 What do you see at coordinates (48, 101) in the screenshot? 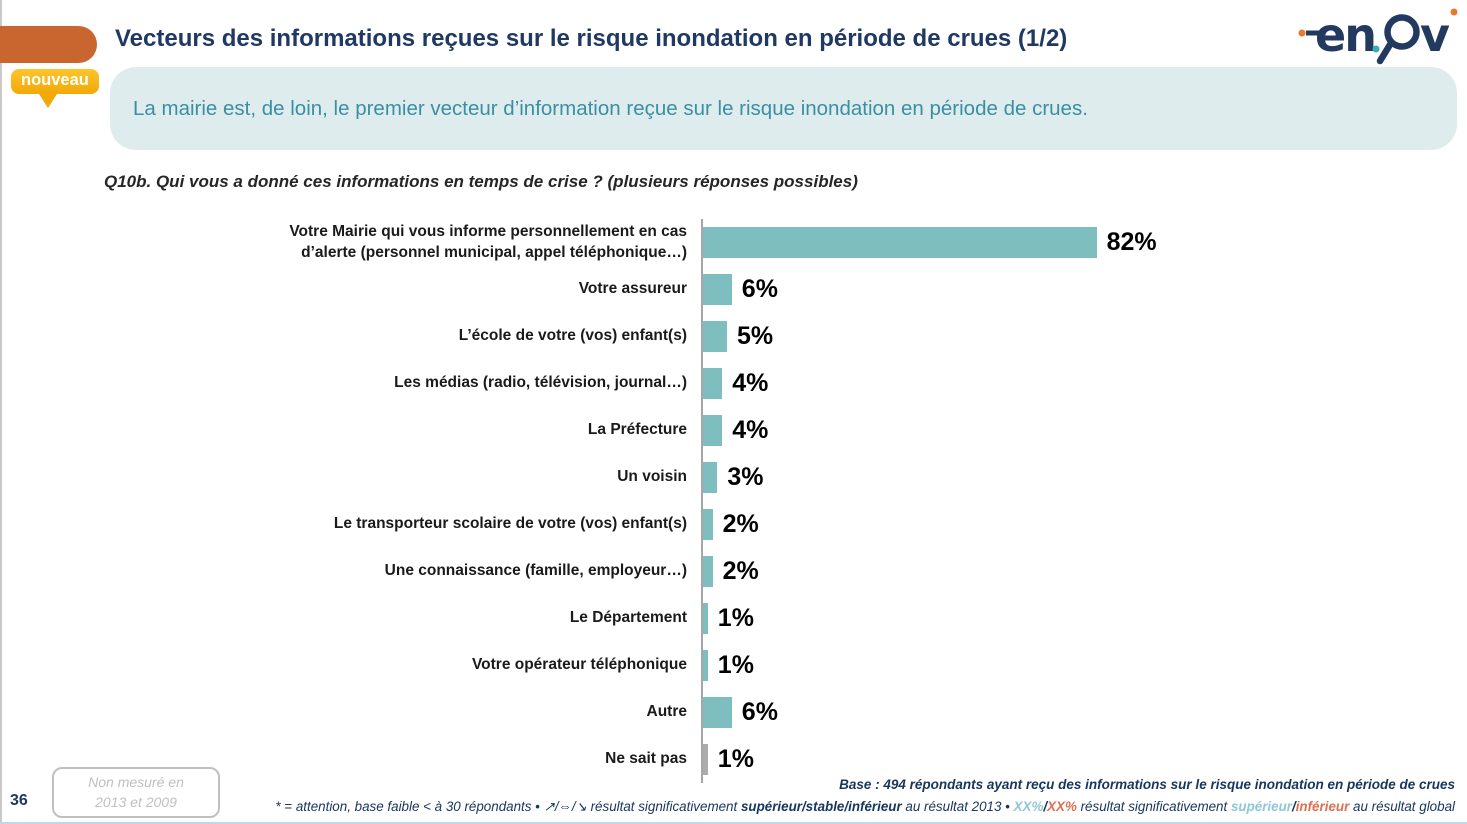
I see `nouveau-badge-pointer` at bounding box center [48, 101].